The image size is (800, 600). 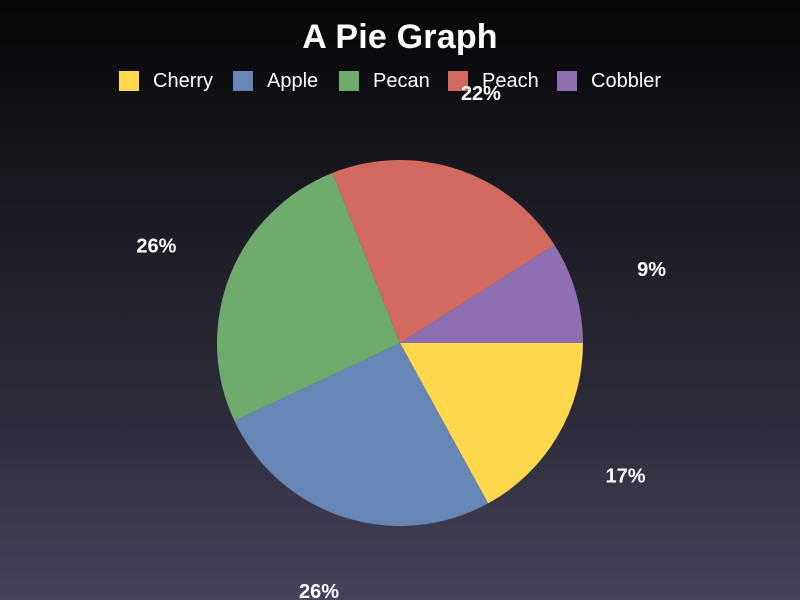 What do you see at coordinates (349, 81) in the screenshot?
I see `legend-swatch-pecan` at bounding box center [349, 81].